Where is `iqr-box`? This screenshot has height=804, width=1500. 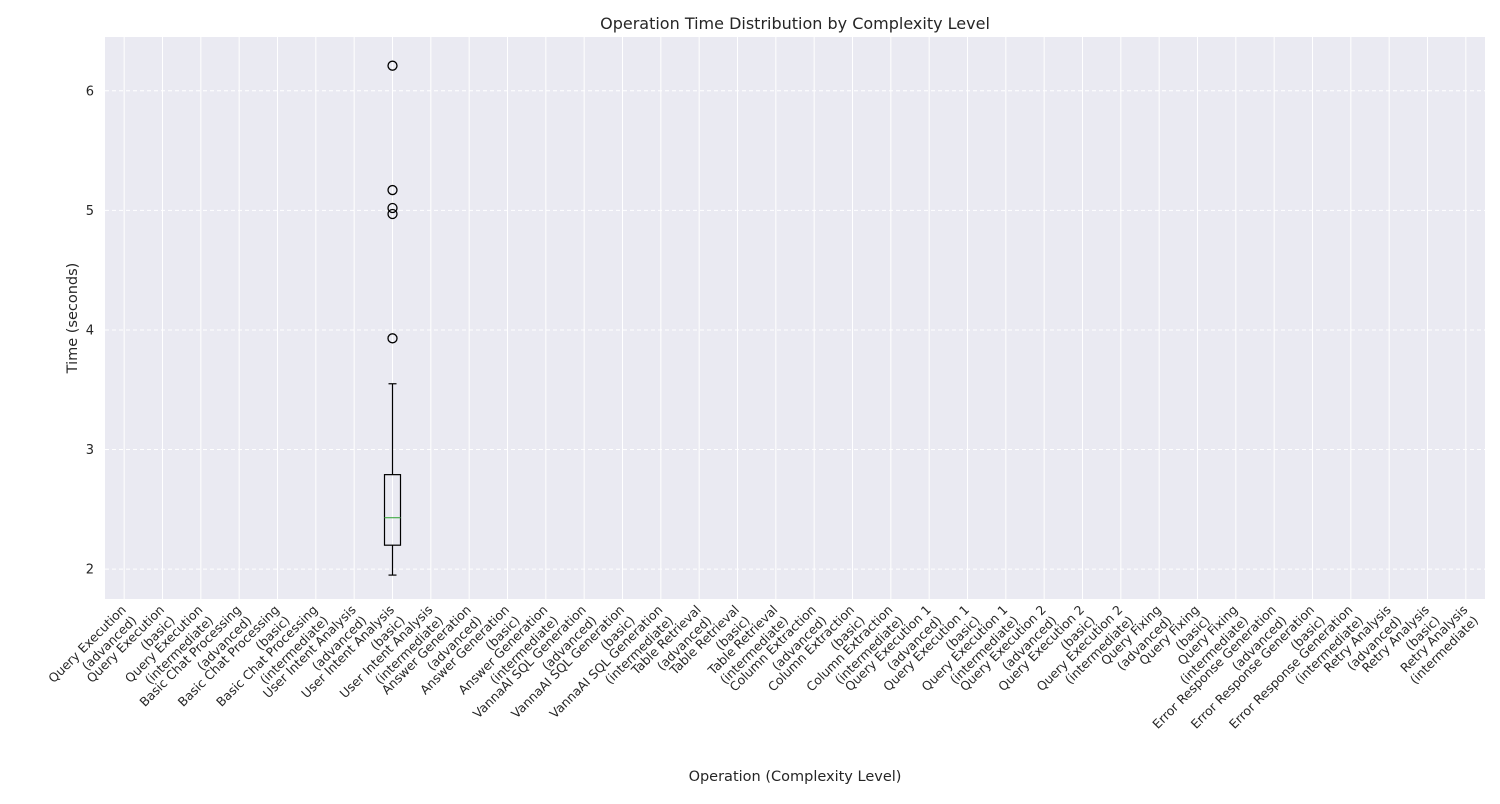
iqr-box is located at coordinates (392, 510).